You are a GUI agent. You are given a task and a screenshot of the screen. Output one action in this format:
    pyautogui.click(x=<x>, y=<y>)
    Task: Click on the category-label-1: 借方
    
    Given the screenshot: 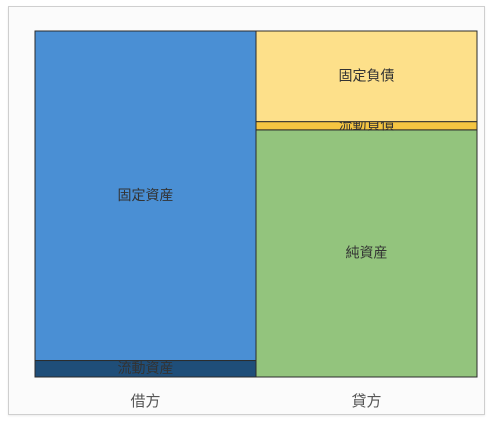 What is the action you would take?
    pyautogui.click(x=145, y=401)
    